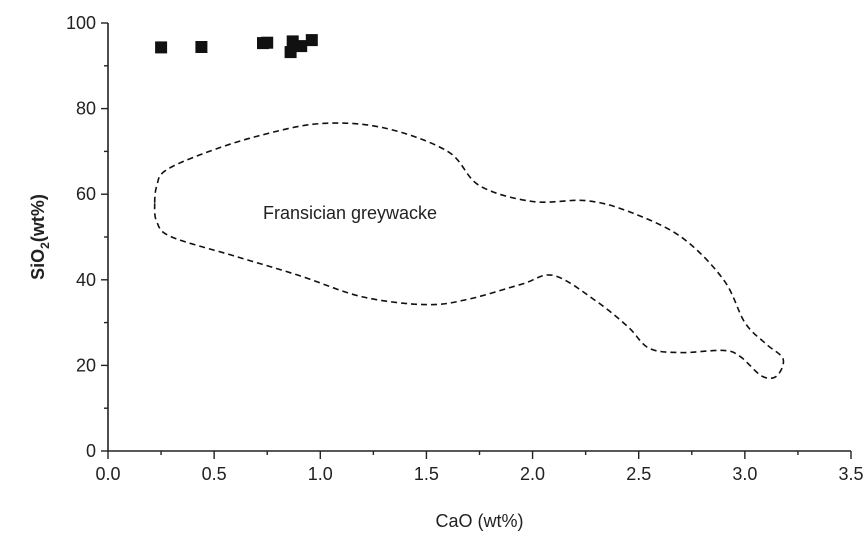 The width and height of the screenshot is (866, 536). I want to click on x-tick-label: 0.5, so click(214, 474).